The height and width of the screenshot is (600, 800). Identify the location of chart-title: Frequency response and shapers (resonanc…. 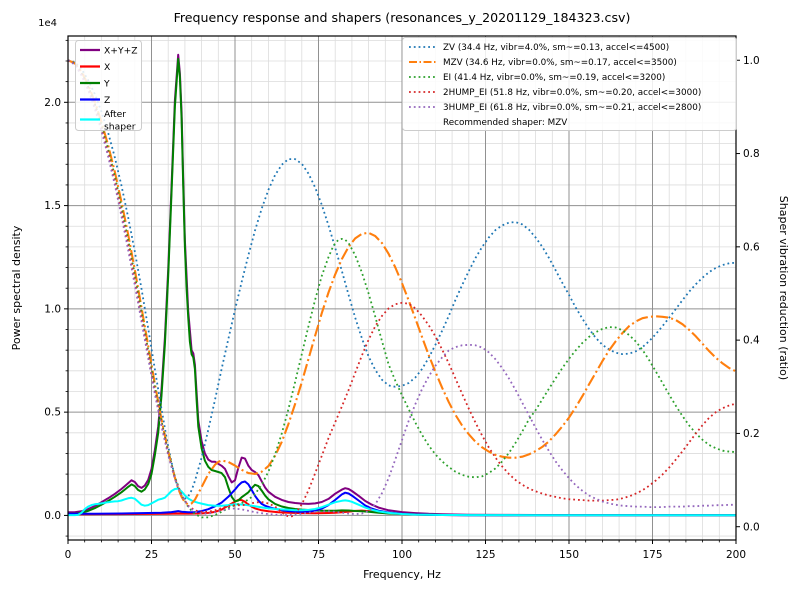
(402, 17).